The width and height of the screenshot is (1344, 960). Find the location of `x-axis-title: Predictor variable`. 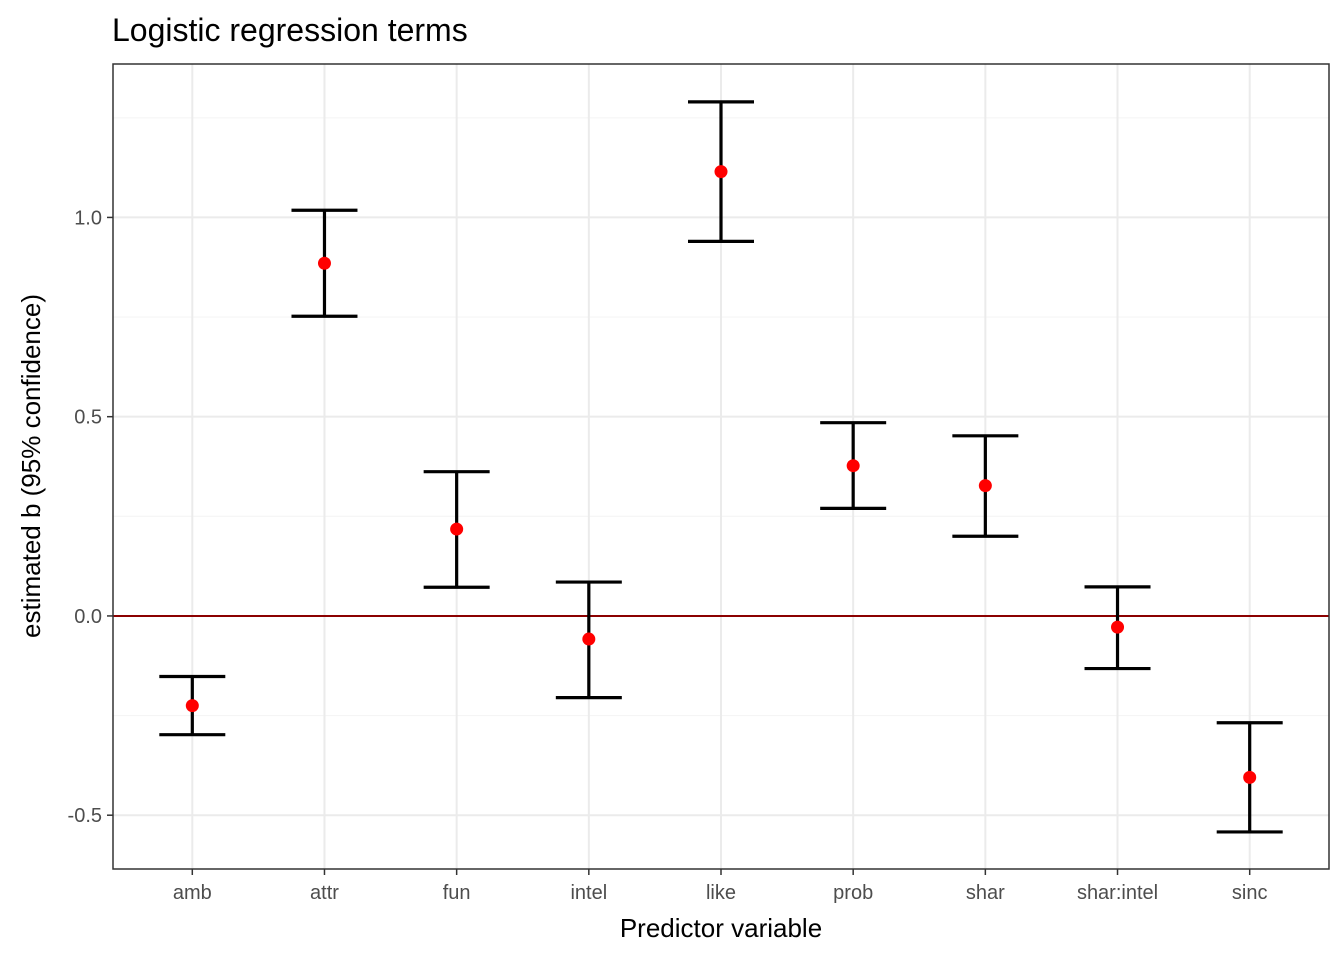

x-axis-title: Predictor variable is located at coordinates (721, 928).